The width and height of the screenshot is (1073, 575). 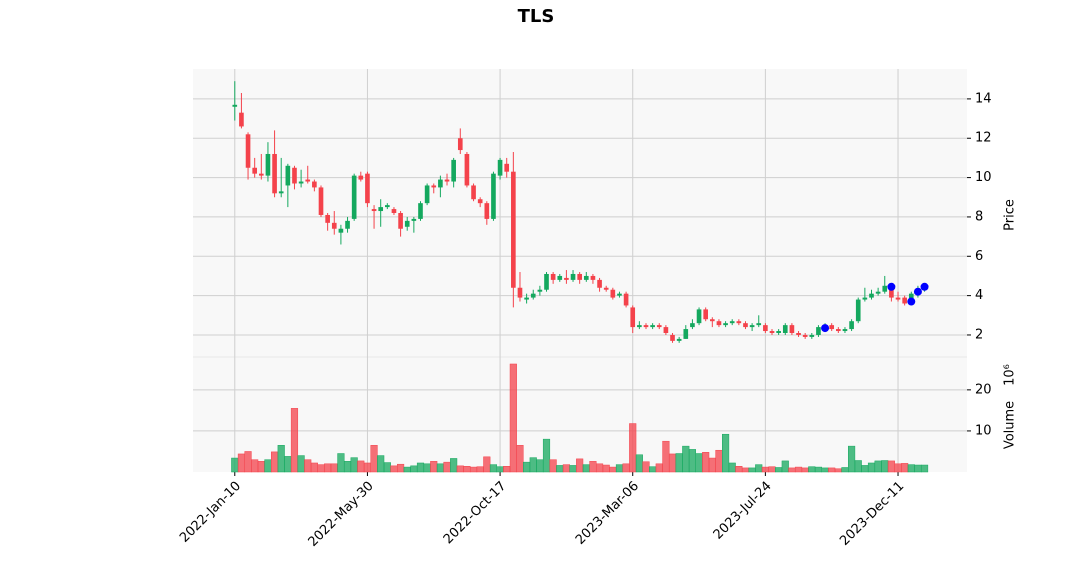 I want to click on x-tick-label: 2022-Oct-17, so click(x=475, y=513).